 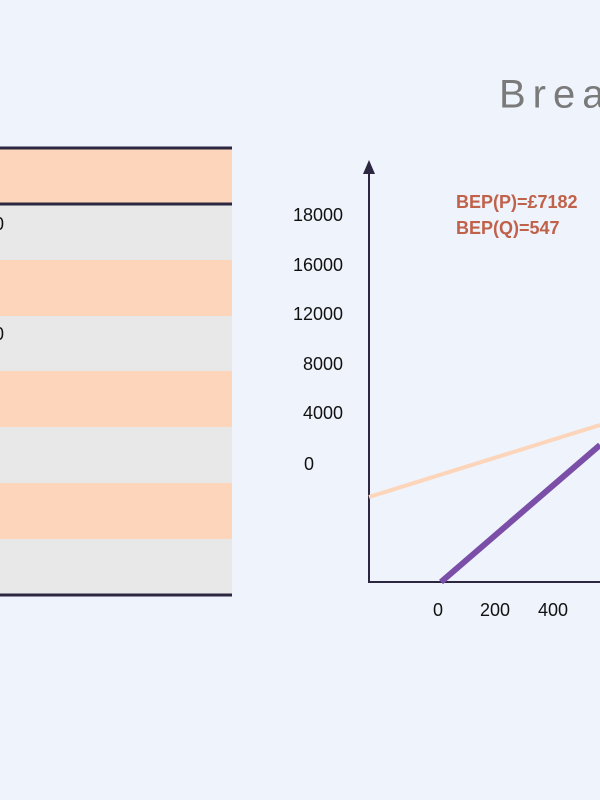 I want to click on y-label: 8000, so click(x=323, y=364).